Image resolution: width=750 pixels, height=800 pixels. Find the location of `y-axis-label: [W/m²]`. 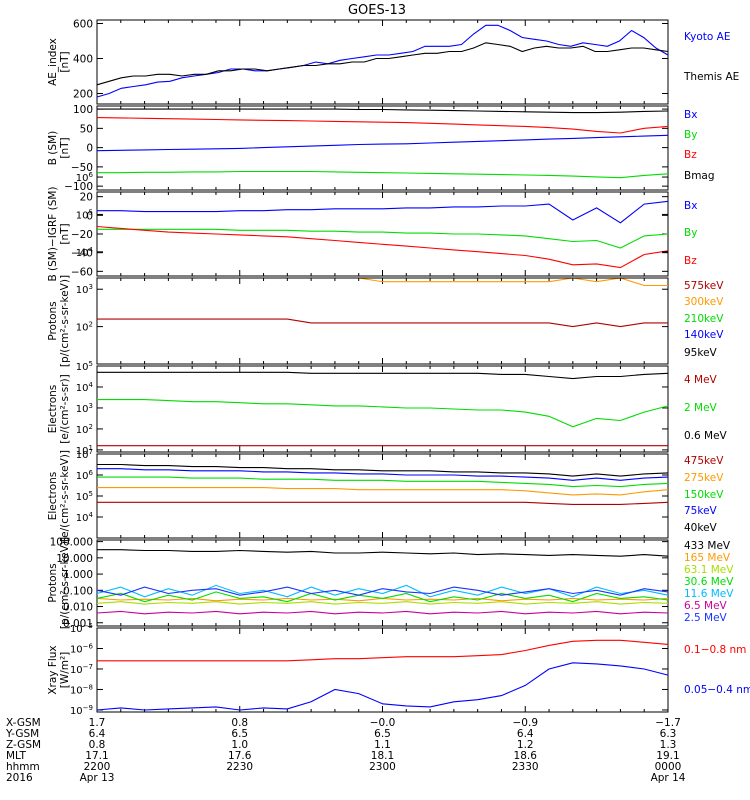

y-axis-label: [W/m²] is located at coordinates (65, 670).